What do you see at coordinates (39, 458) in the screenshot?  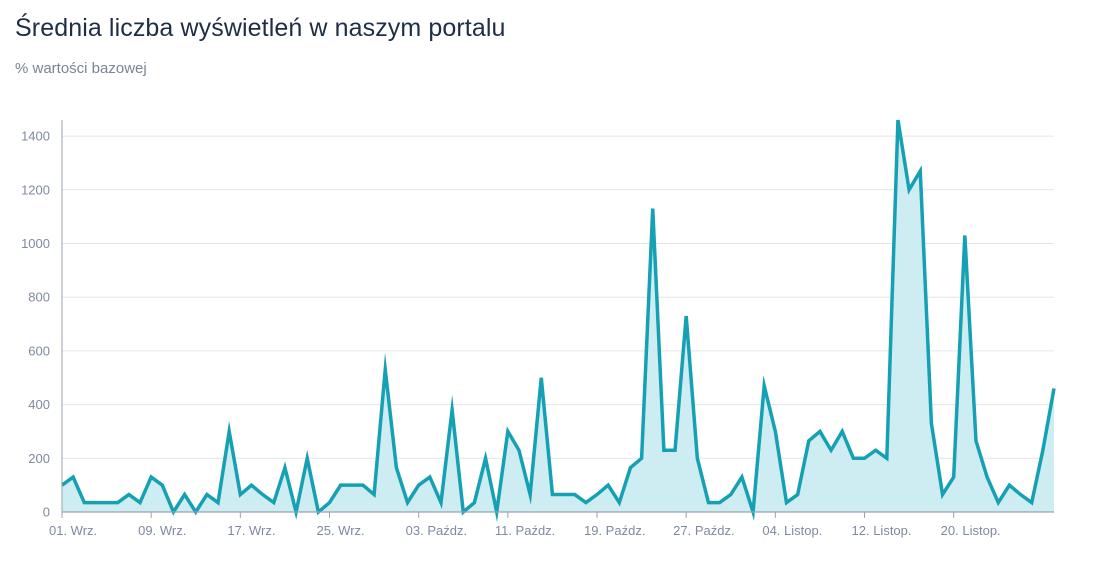 I see `y-tick-label: 200` at bounding box center [39, 458].